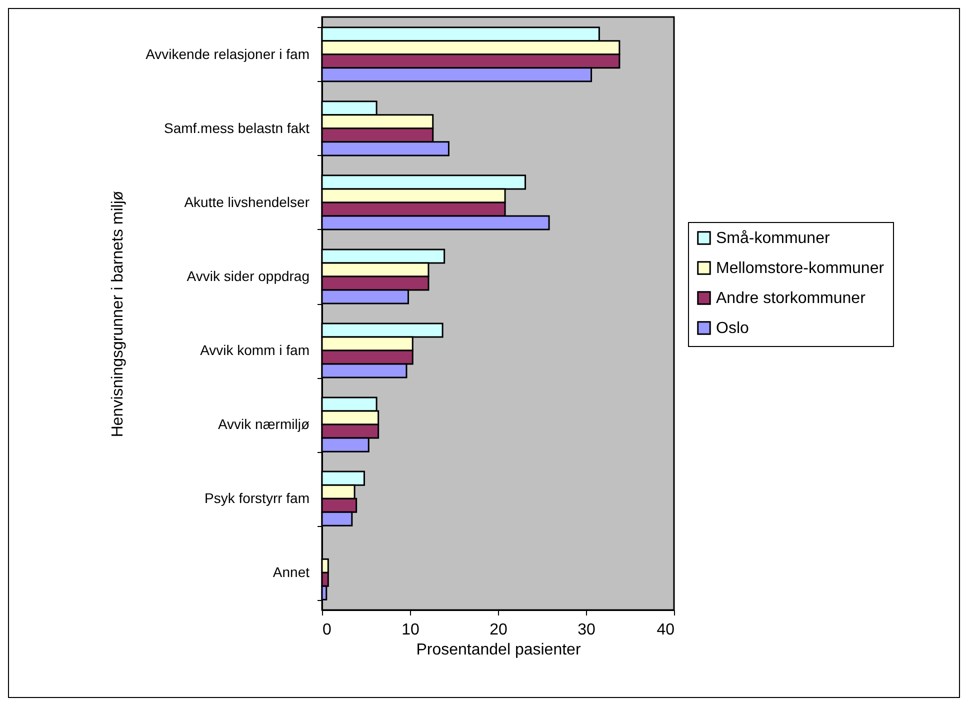  What do you see at coordinates (732, 328) in the screenshot?
I see `legend-label: Oslo` at bounding box center [732, 328].